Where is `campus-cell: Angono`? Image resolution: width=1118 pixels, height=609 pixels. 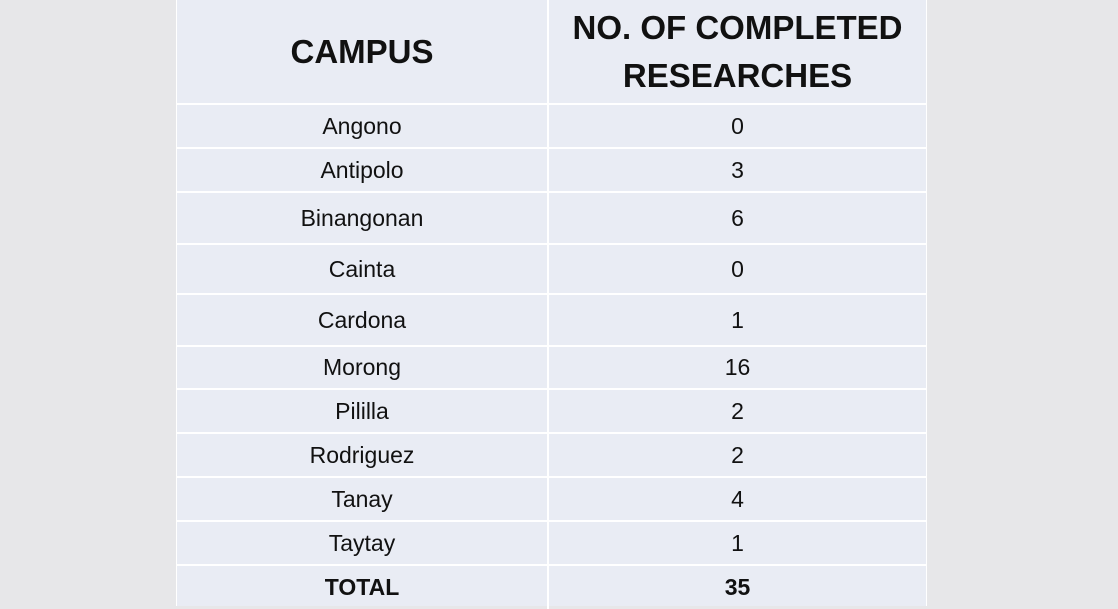 campus-cell: Angono is located at coordinates (363, 126).